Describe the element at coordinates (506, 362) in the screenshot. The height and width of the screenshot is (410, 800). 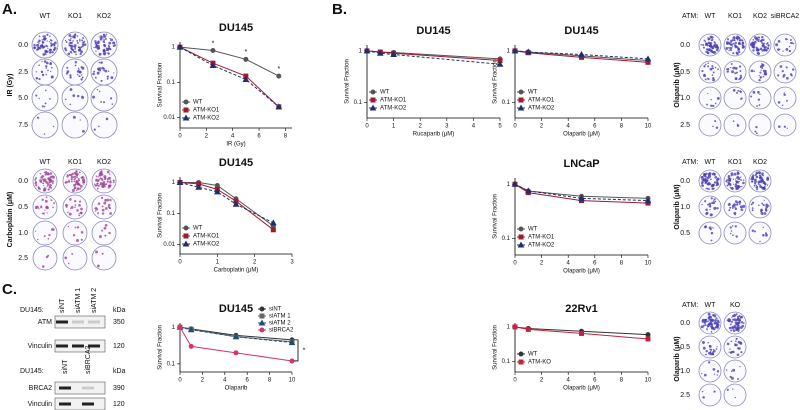
I see `y-tick-label: 0.1` at that location.